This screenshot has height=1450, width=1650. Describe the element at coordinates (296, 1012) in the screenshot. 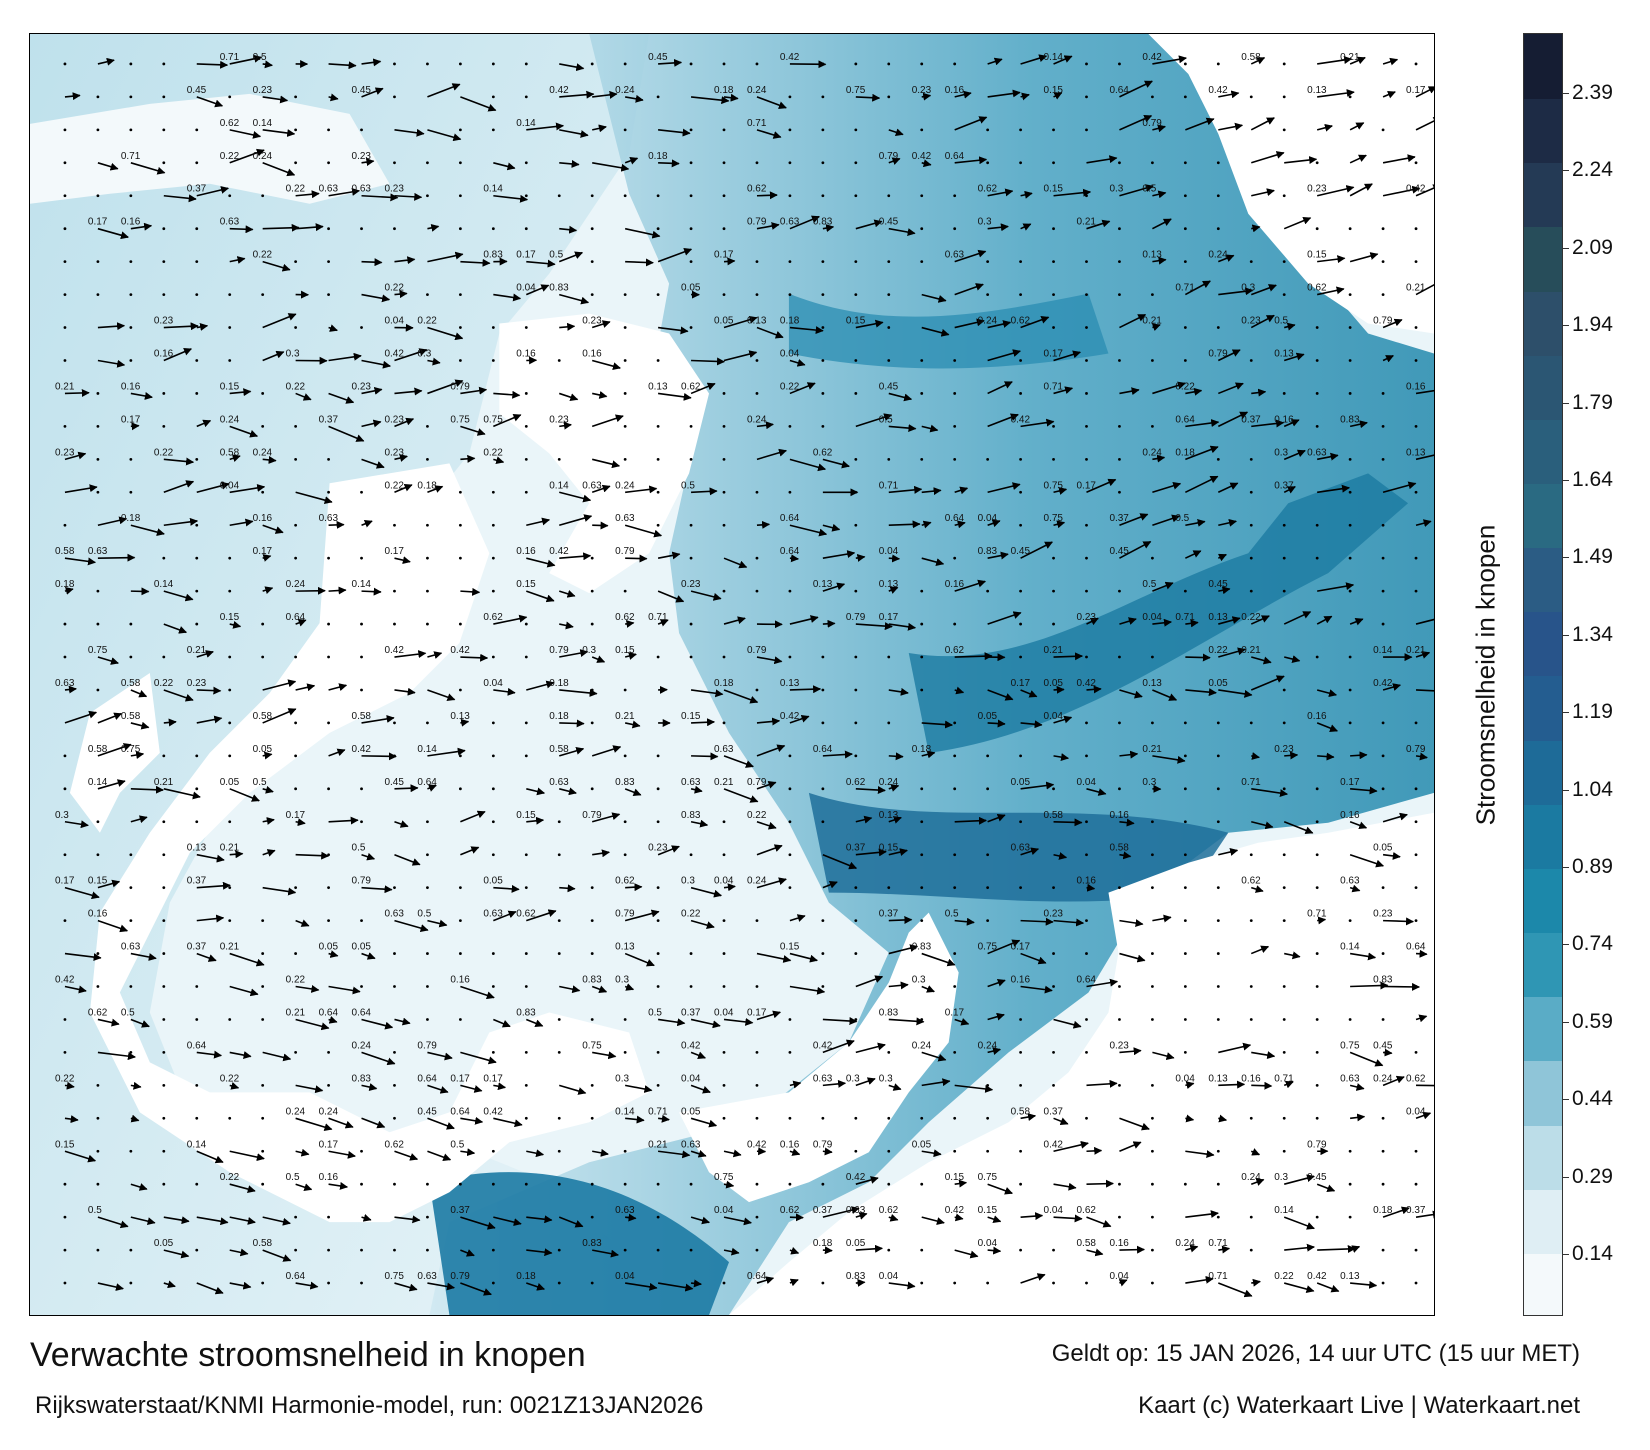

I see `speed-label: 0.21` at that location.